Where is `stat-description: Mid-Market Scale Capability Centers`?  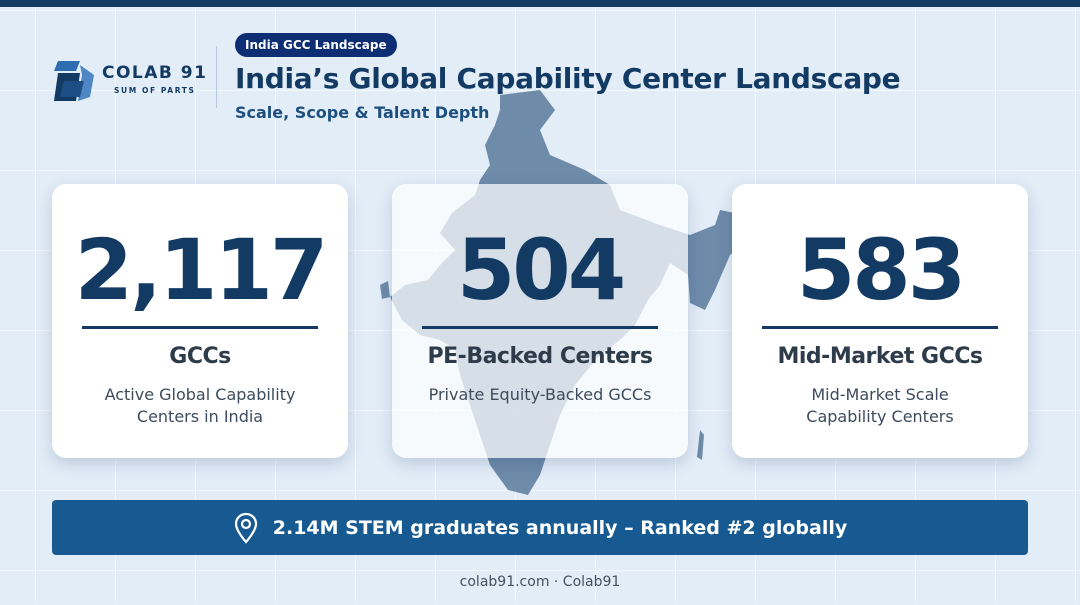 stat-description: Mid-Market Scale Capability Centers is located at coordinates (880, 406).